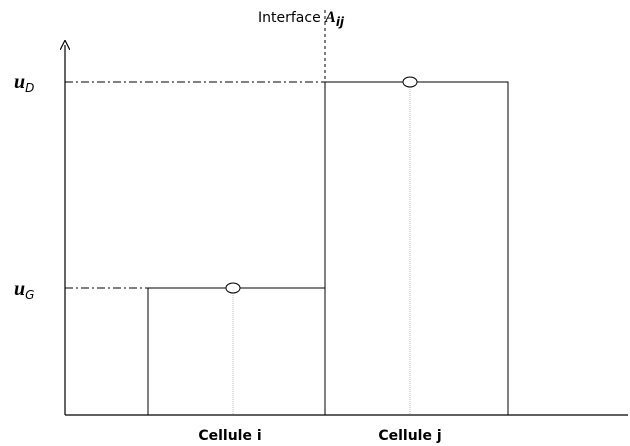 Image resolution: width=630 pixels, height=446 pixels. What do you see at coordinates (236, 351) in the screenshot?
I see `cell-i` at bounding box center [236, 351].